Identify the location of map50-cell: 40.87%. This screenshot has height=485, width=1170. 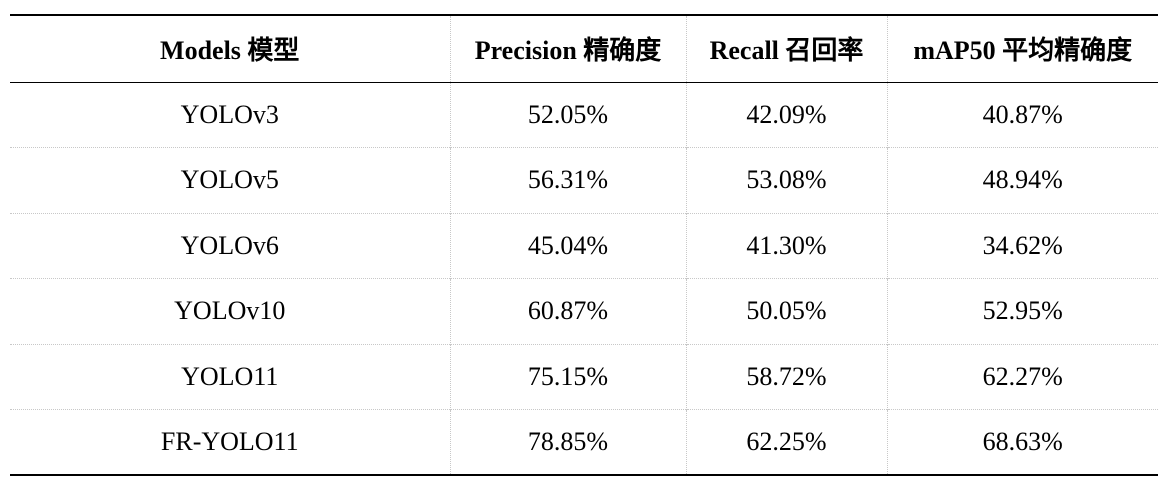
(1022, 115).